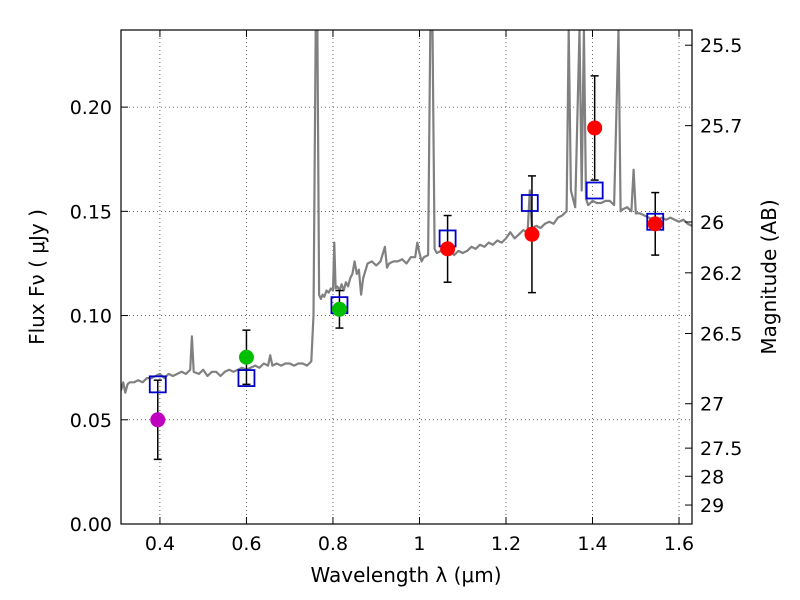  Describe the element at coordinates (91, 212) in the screenshot. I see `y-tick-label: 0.15` at that location.